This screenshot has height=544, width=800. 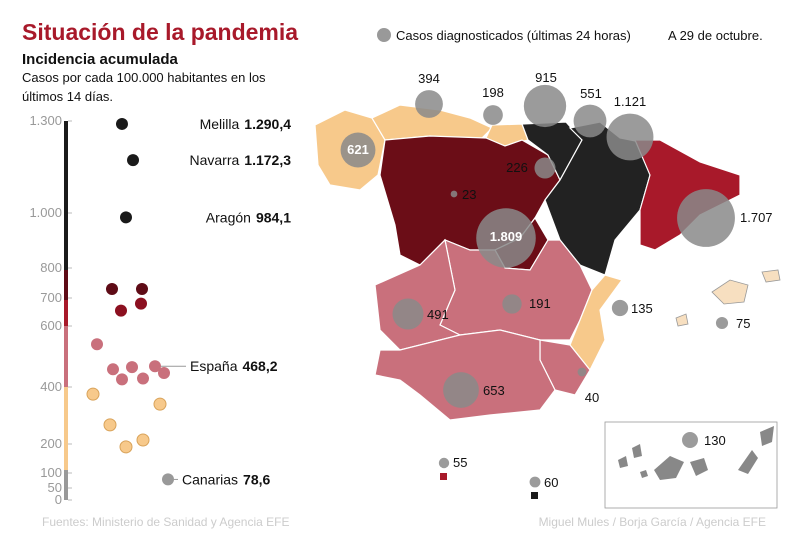 What do you see at coordinates (67, 96) in the screenshot?
I see `description: últimos 14 días.` at bounding box center [67, 96].